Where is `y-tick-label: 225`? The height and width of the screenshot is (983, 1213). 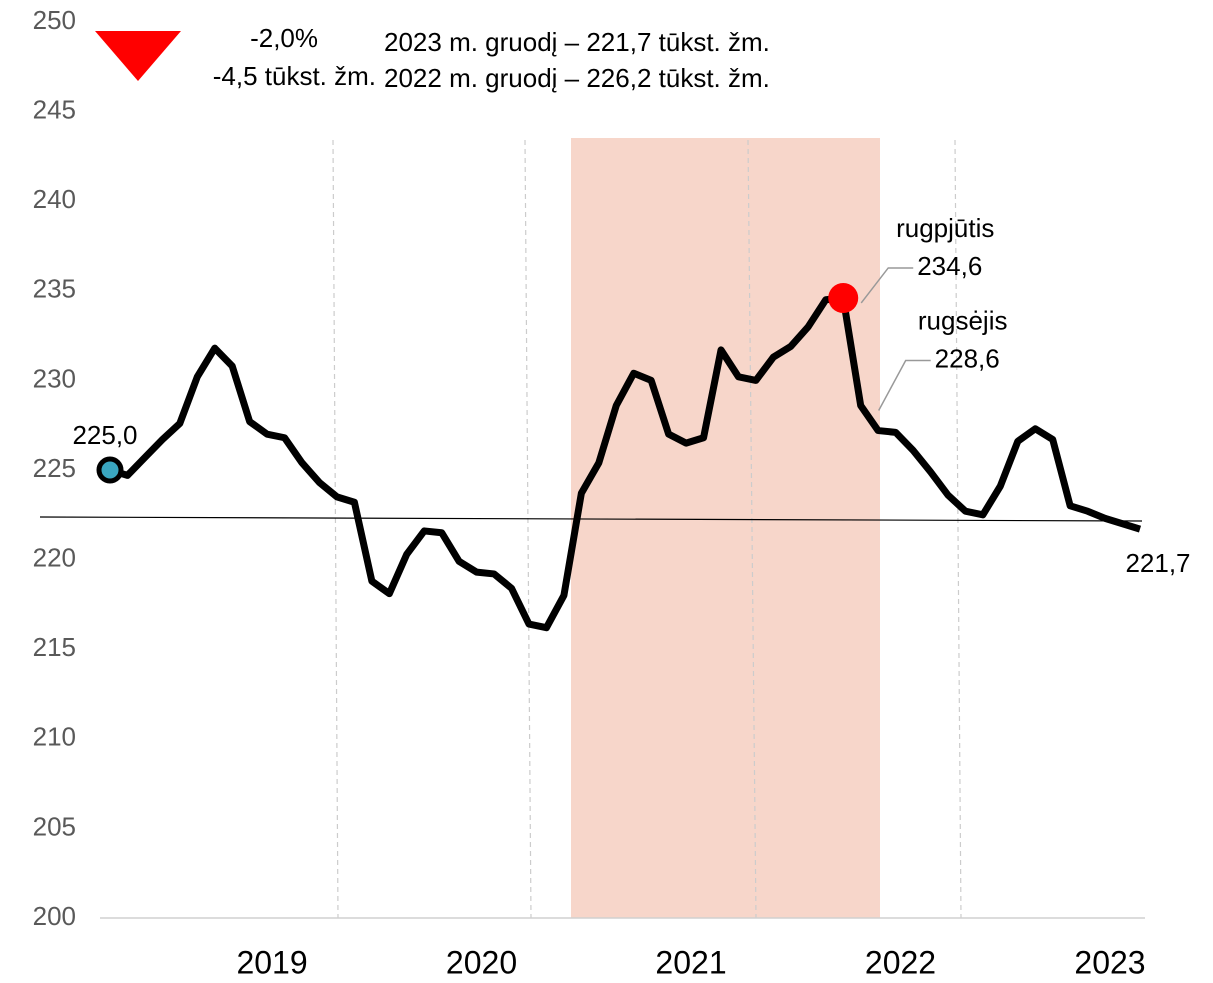
y-tick-label: 225 is located at coordinates (54, 468).